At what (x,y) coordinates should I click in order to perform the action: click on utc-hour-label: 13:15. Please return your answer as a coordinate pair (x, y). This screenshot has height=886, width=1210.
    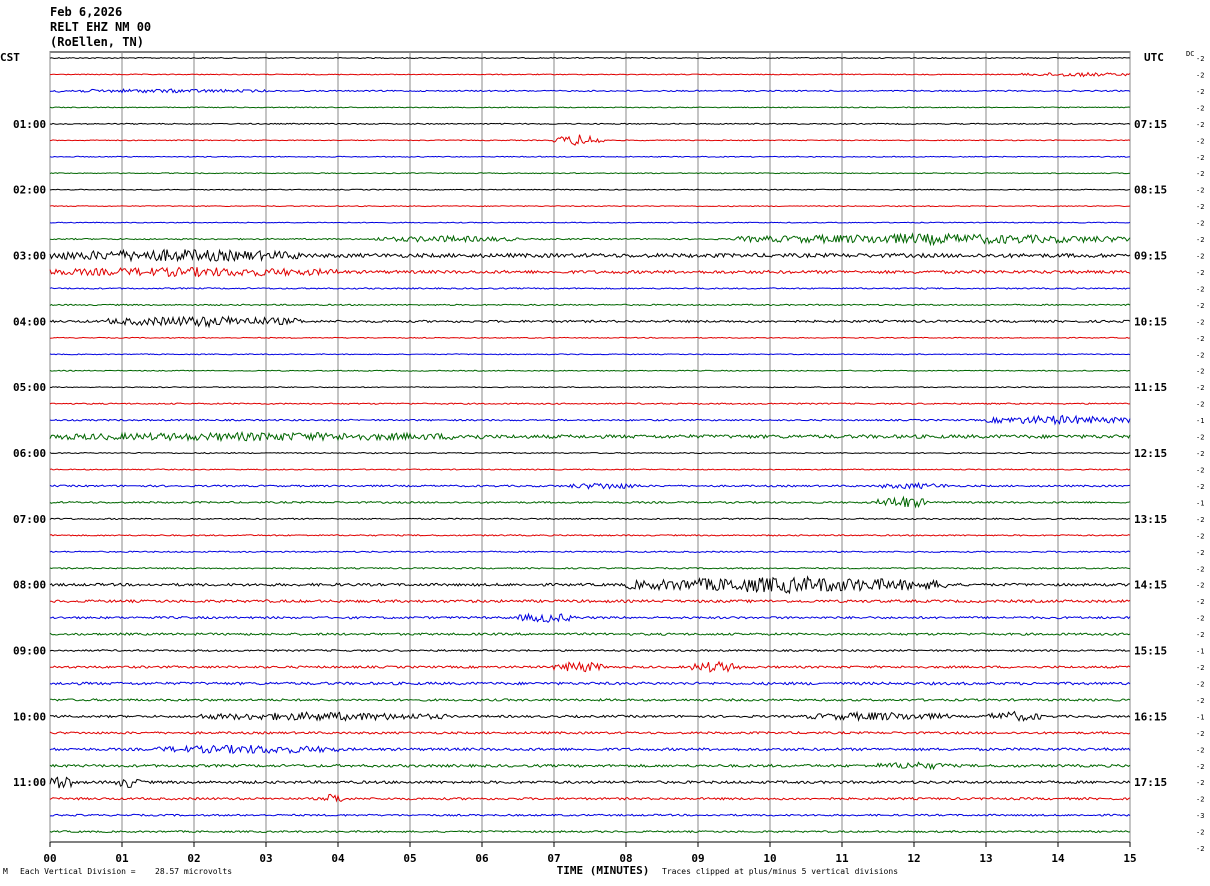
    Looking at the image, I should click on (1150, 519).